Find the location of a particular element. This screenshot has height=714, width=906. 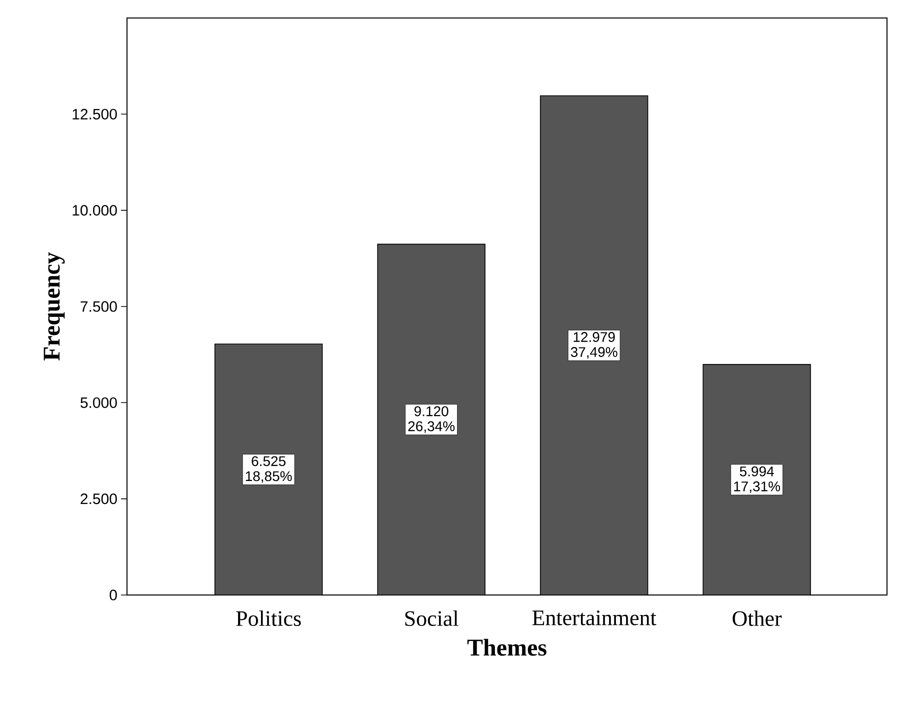

data-label: 12.979 37,49% is located at coordinates (594, 345).